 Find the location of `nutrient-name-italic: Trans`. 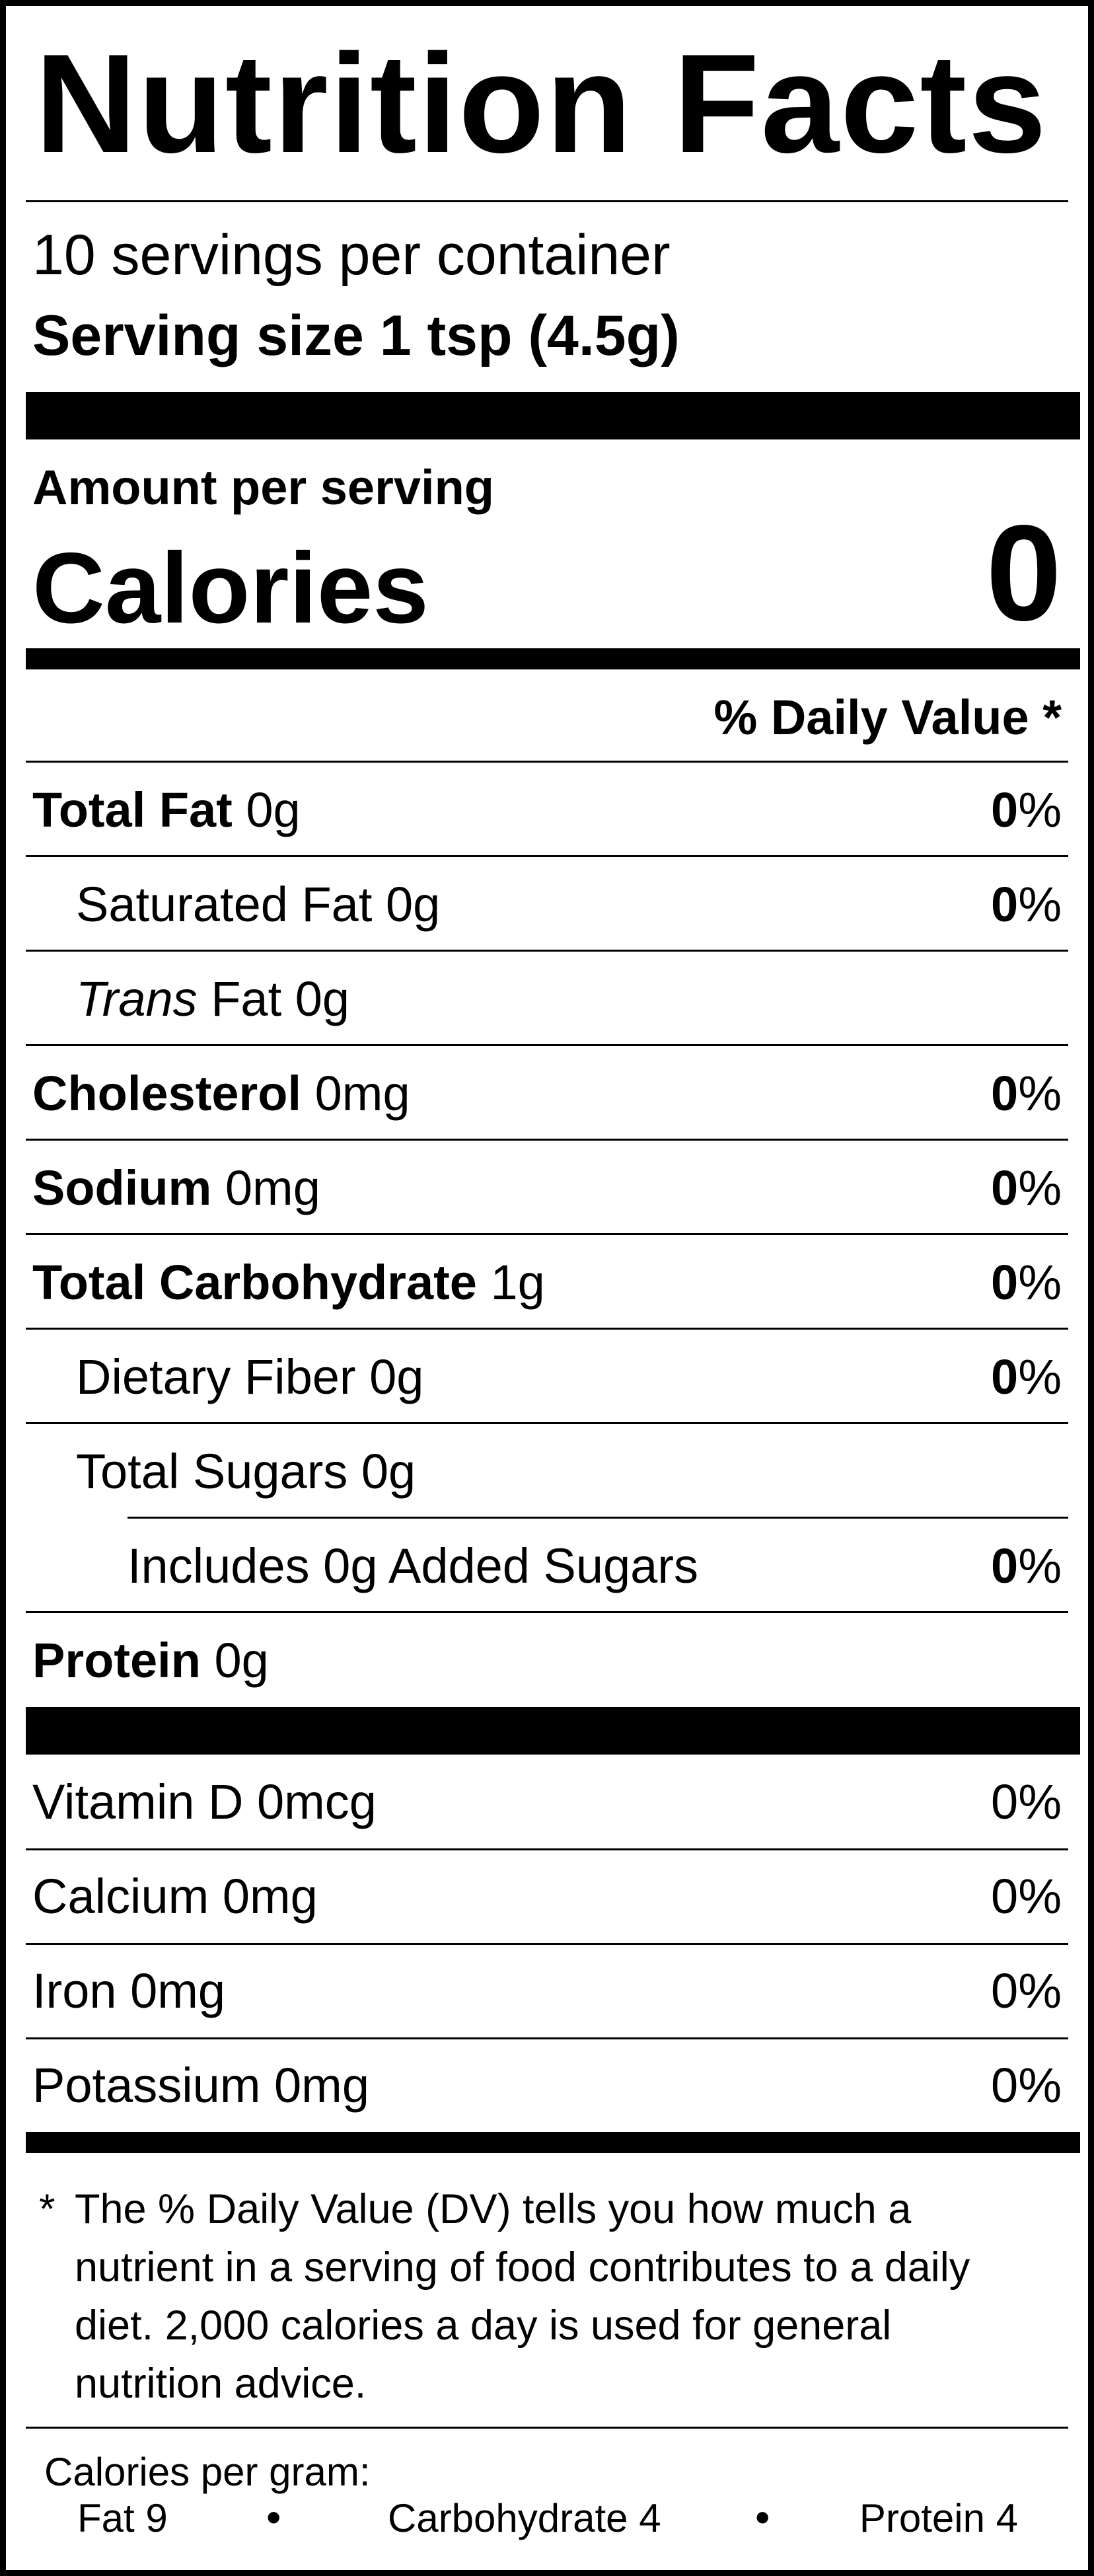

nutrient-name-italic: Trans is located at coordinates (137, 999).